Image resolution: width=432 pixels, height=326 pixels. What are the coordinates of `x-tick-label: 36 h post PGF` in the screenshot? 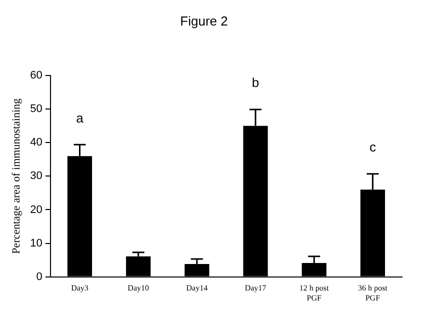 It's located at (373, 293).